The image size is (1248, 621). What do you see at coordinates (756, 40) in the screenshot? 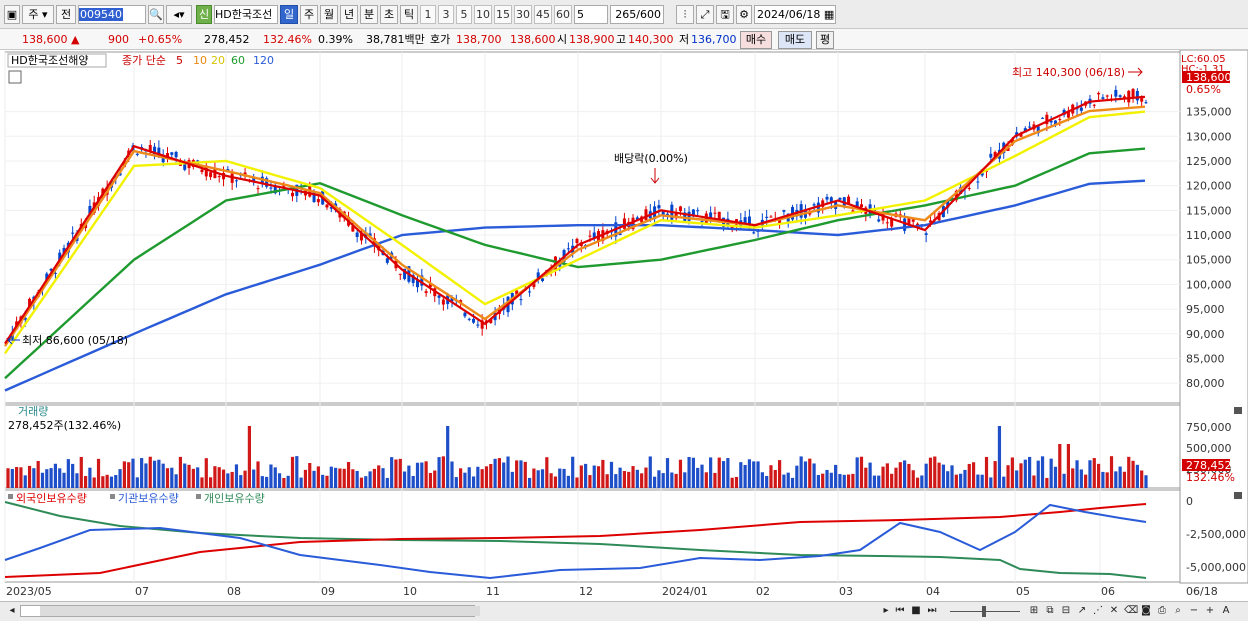
I see `buy-button: 매수` at bounding box center [756, 40].